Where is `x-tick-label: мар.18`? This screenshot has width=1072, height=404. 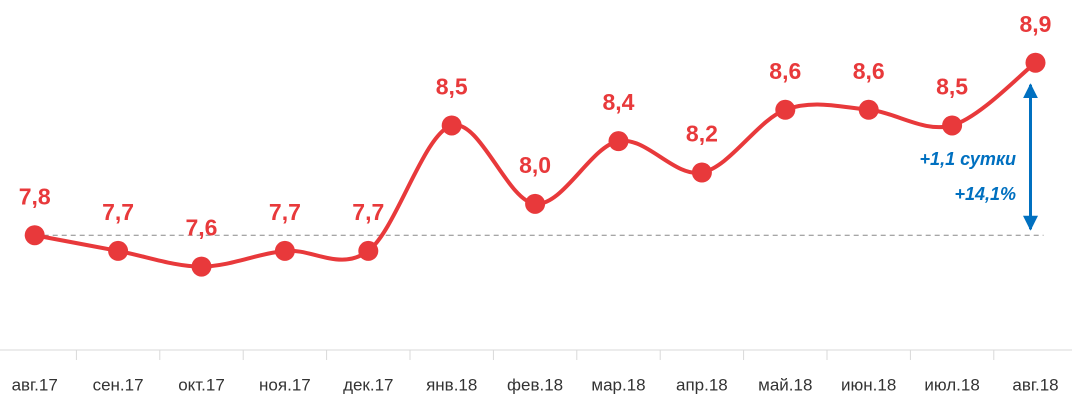
x-tick-label: мар.18 is located at coordinates (618, 384).